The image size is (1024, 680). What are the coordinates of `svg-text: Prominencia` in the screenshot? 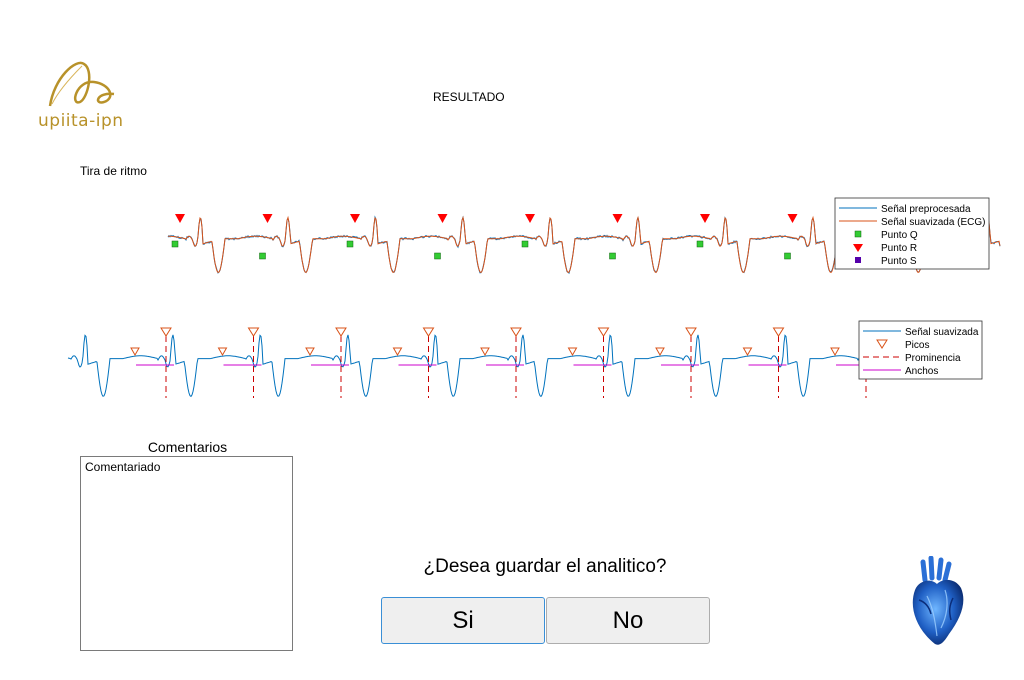 It's located at (933, 358).